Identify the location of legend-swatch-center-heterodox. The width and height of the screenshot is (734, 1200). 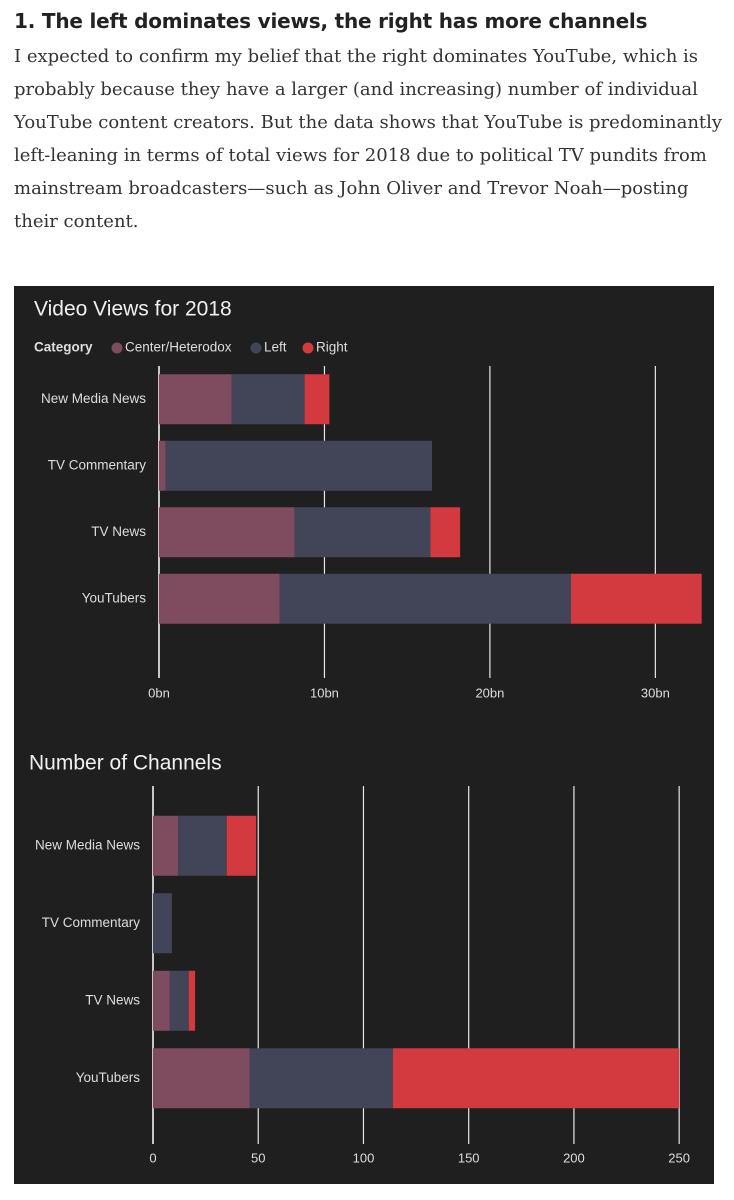
(117, 348).